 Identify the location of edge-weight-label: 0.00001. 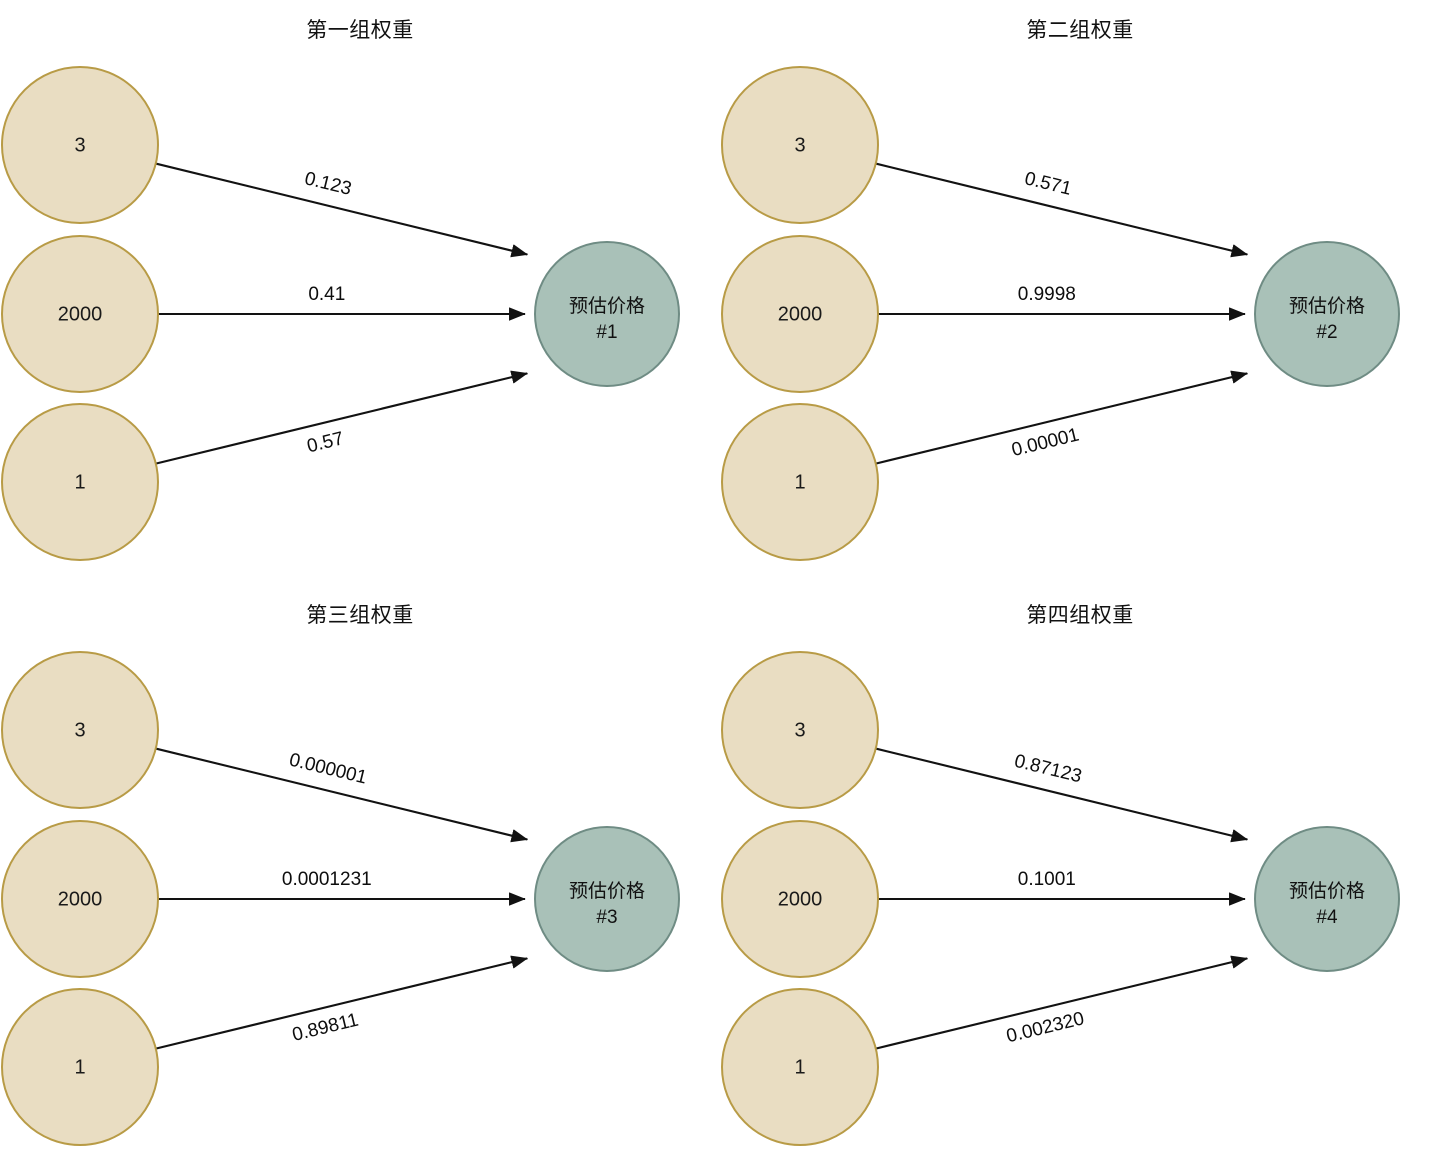
(1046, 442).